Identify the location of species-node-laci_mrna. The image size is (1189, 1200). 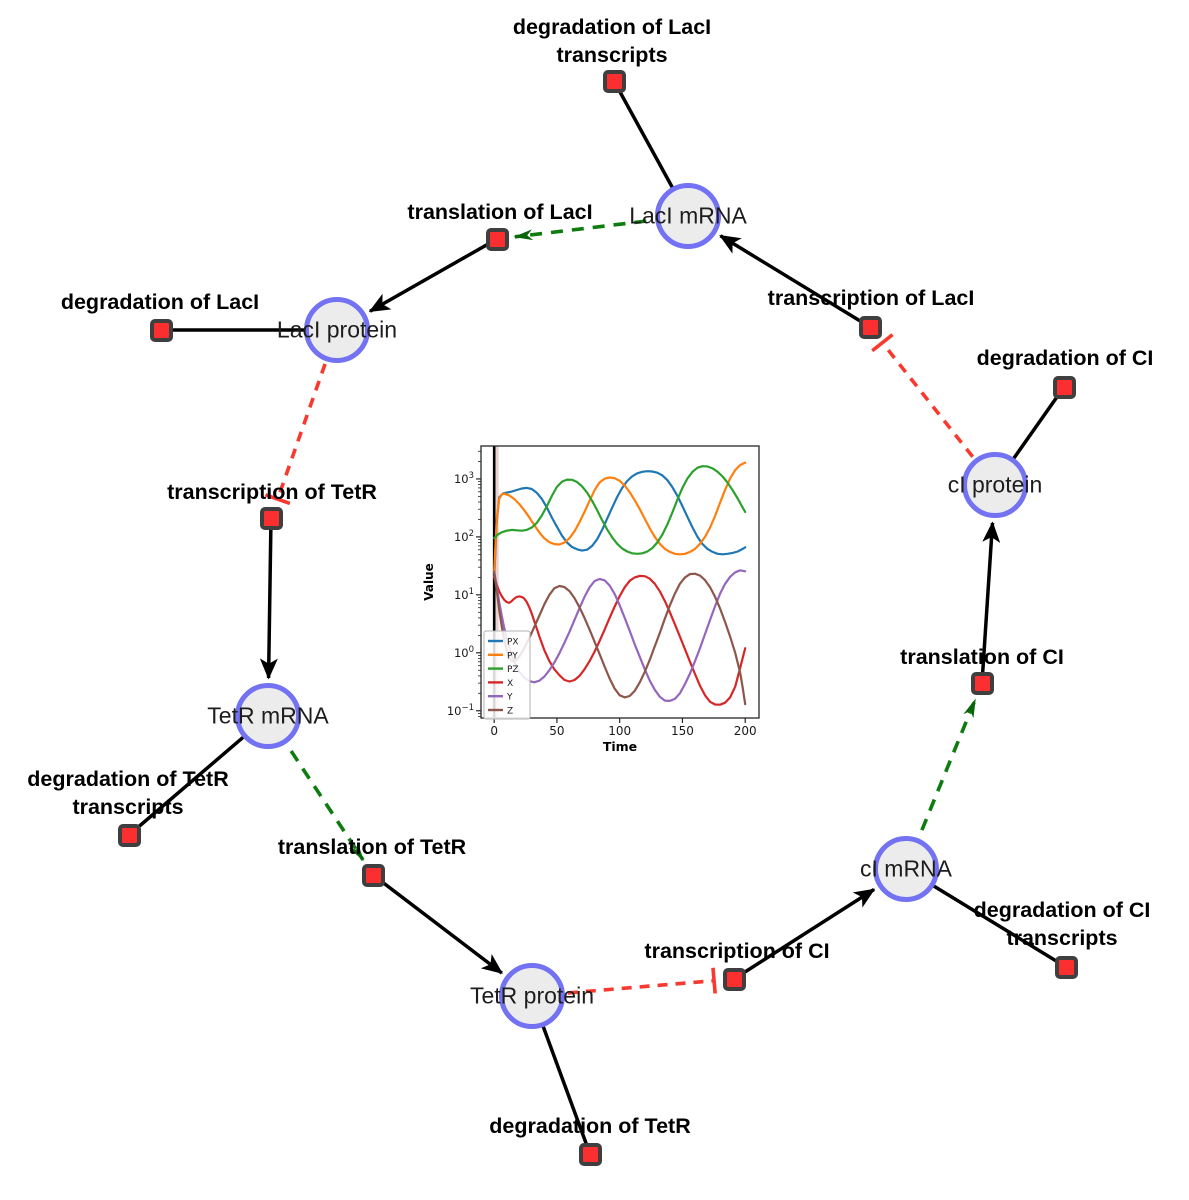
(688, 216).